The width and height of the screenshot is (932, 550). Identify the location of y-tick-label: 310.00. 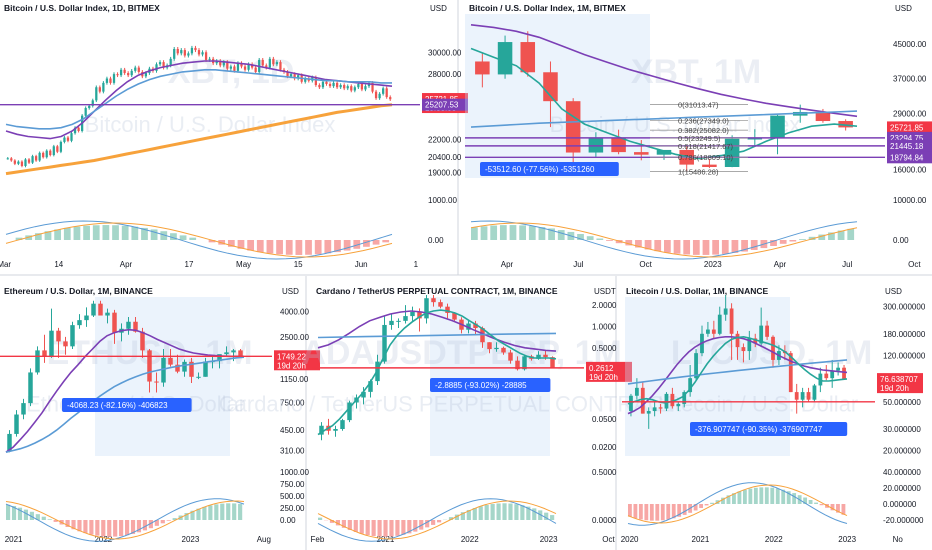
(292, 450).